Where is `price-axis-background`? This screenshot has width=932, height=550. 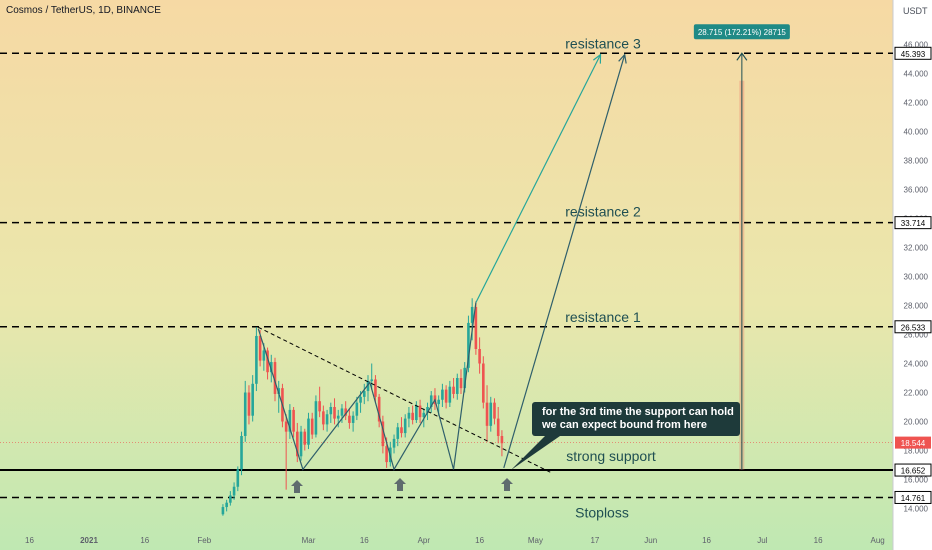 price-axis-background is located at coordinates (912, 275).